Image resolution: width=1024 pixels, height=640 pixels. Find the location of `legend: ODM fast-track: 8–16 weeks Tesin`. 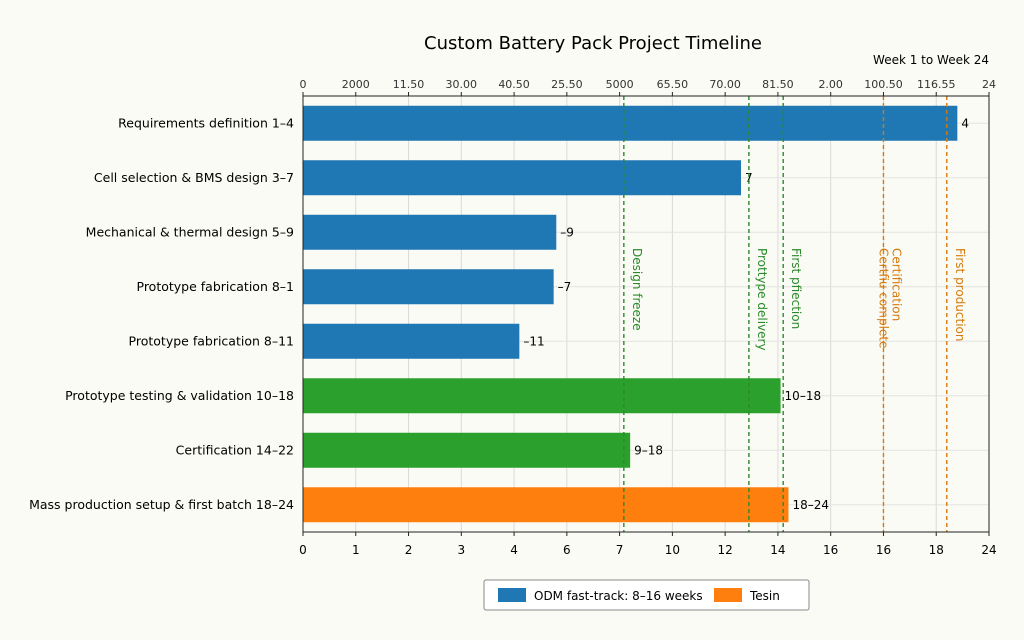

legend: ODM fast-track: 8–16 weeks Tesin is located at coordinates (646, 595).